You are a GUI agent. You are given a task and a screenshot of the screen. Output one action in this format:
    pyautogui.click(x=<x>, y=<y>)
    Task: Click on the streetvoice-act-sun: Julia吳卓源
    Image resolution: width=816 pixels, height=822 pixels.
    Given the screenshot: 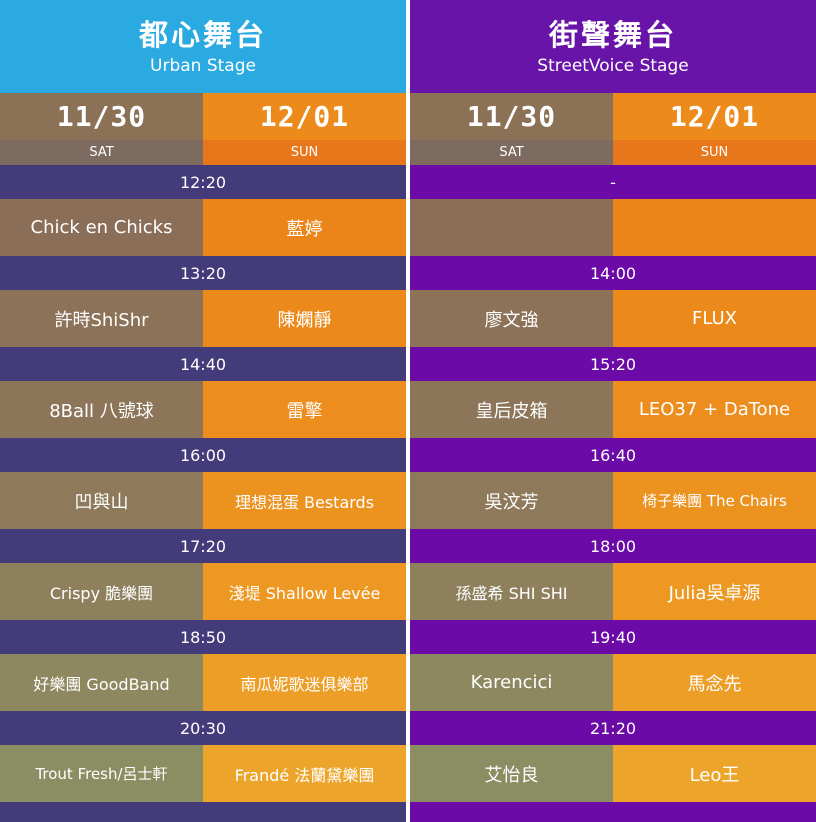 What is the action you would take?
    pyautogui.click(x=714, y=591)
    